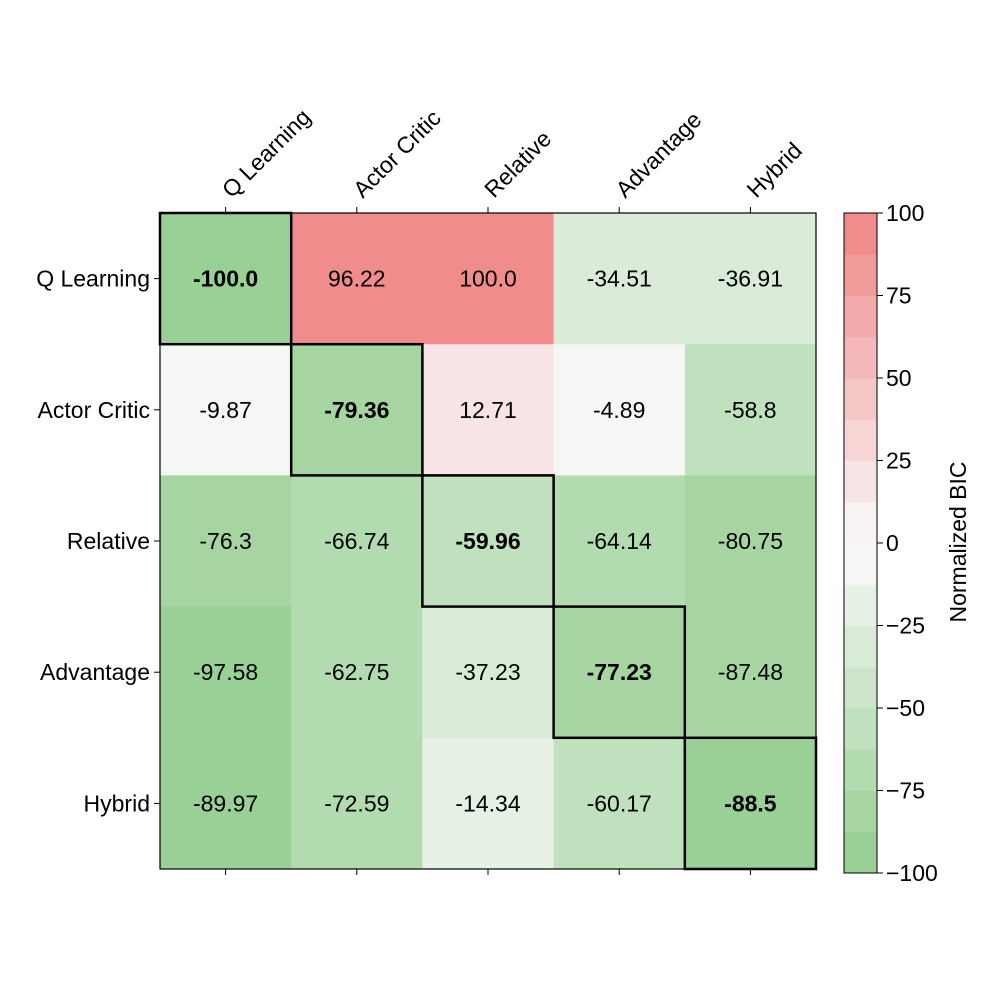 This screenshot has width=1000, height=1000. What do you see at coordinates (117, 803) in the screenshot?
I see `y-tick-label: Hybrid` at bounding box center [117, 803].